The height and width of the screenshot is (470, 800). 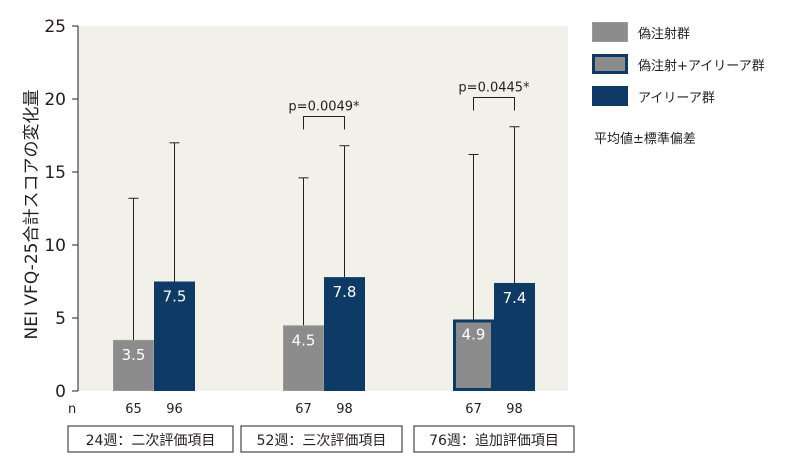 I want to click on y-tick-label: 0, so click(x=60, y=392).